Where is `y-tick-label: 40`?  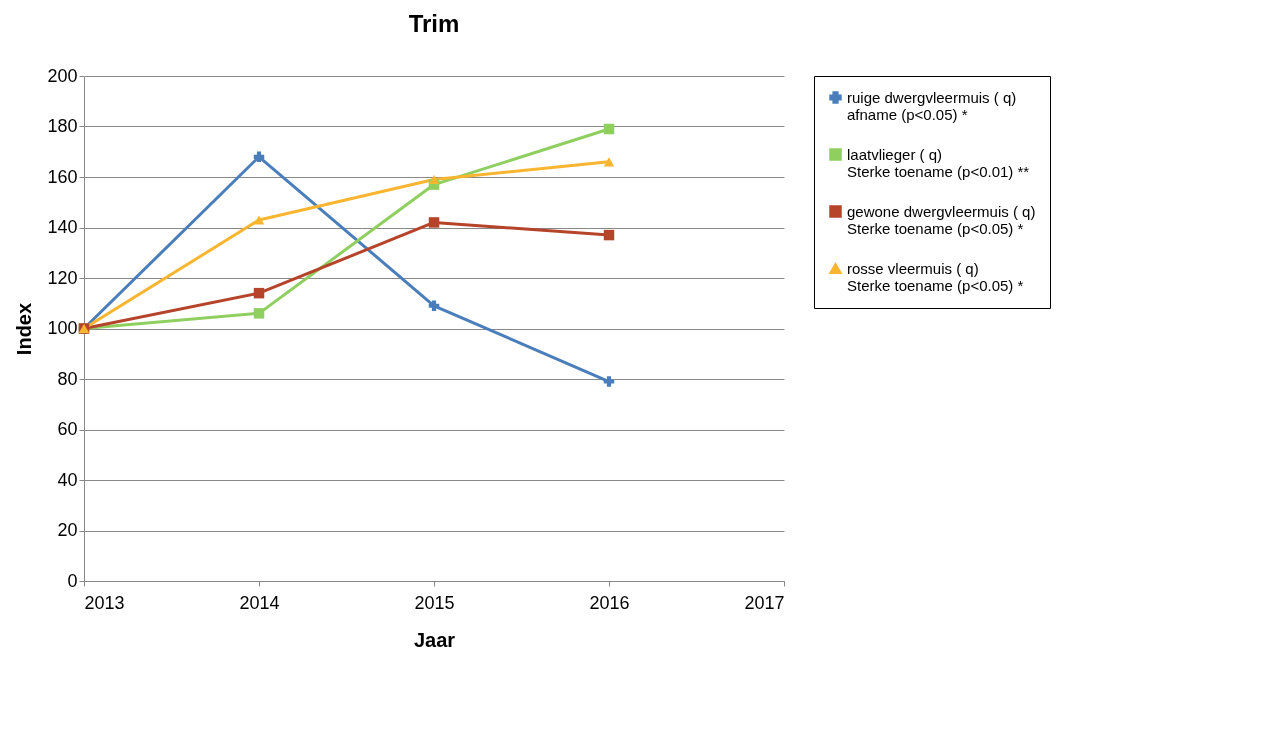
y-tick-label: 40 is located at coordinates (67, 479).